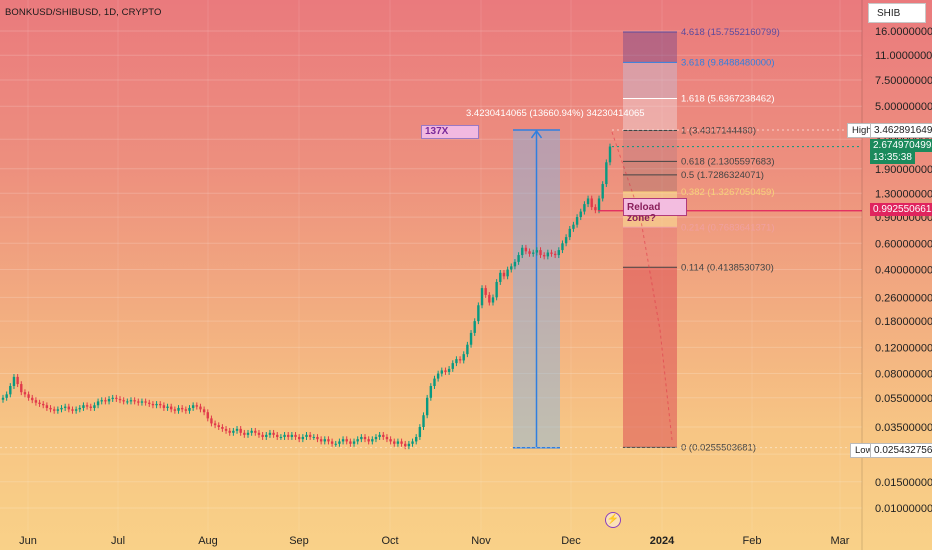 This screenshot has width=932, height=550. Describe the element at coordinates (901, 130) in the screenshot. I see `high-price-tag: 3.4628916498` at that location.